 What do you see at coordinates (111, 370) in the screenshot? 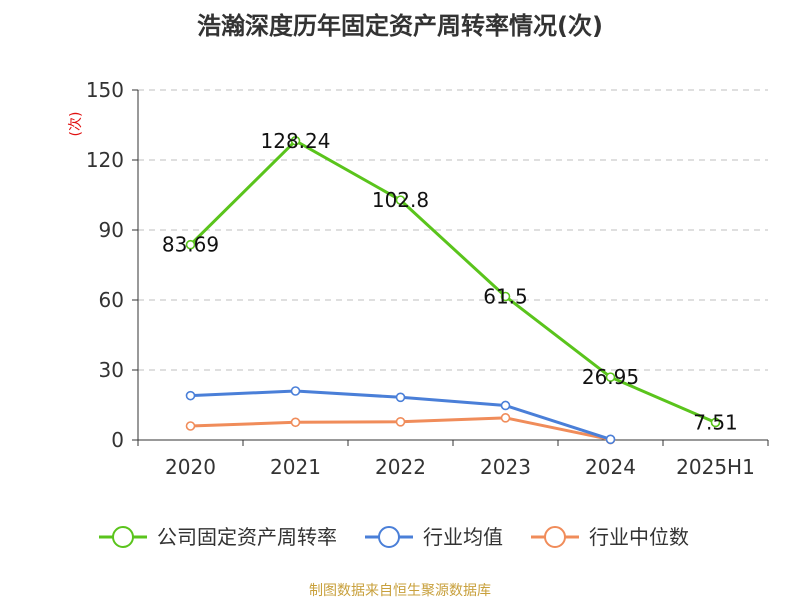
I see `y-tick-label: 30` at bounding box center [111, 370].